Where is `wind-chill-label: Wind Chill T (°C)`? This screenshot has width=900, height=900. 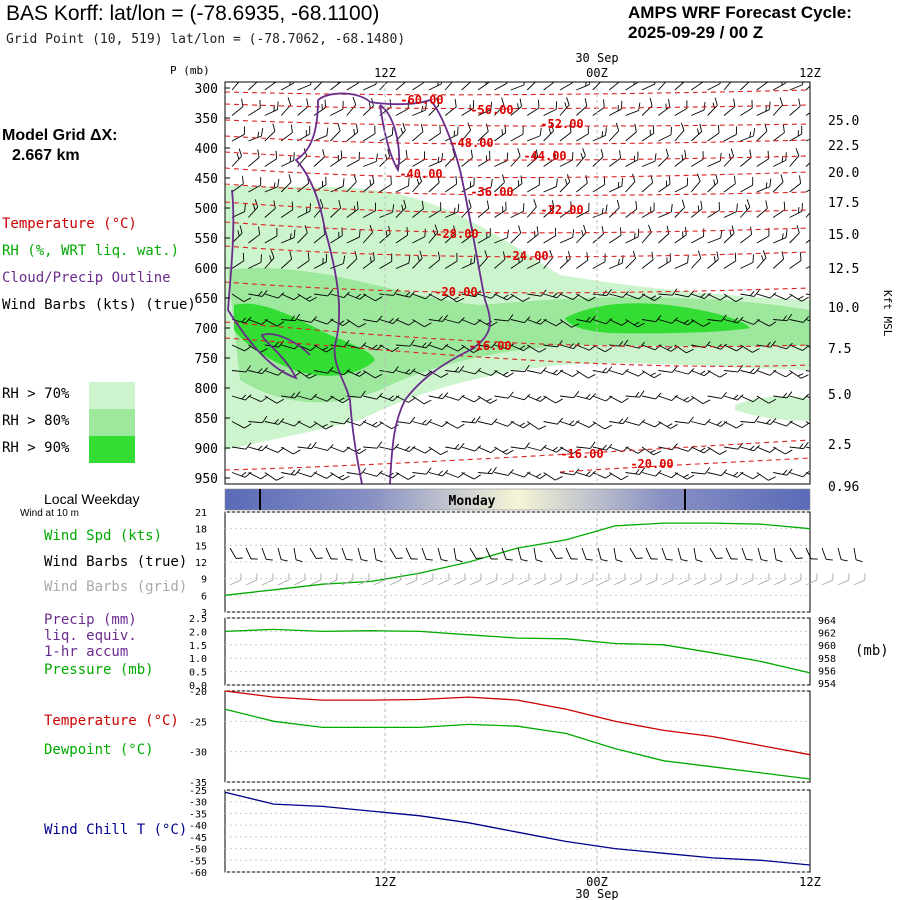 wind-chill-label: Wind Chill T (°C) is located at coordinates (116, 830).